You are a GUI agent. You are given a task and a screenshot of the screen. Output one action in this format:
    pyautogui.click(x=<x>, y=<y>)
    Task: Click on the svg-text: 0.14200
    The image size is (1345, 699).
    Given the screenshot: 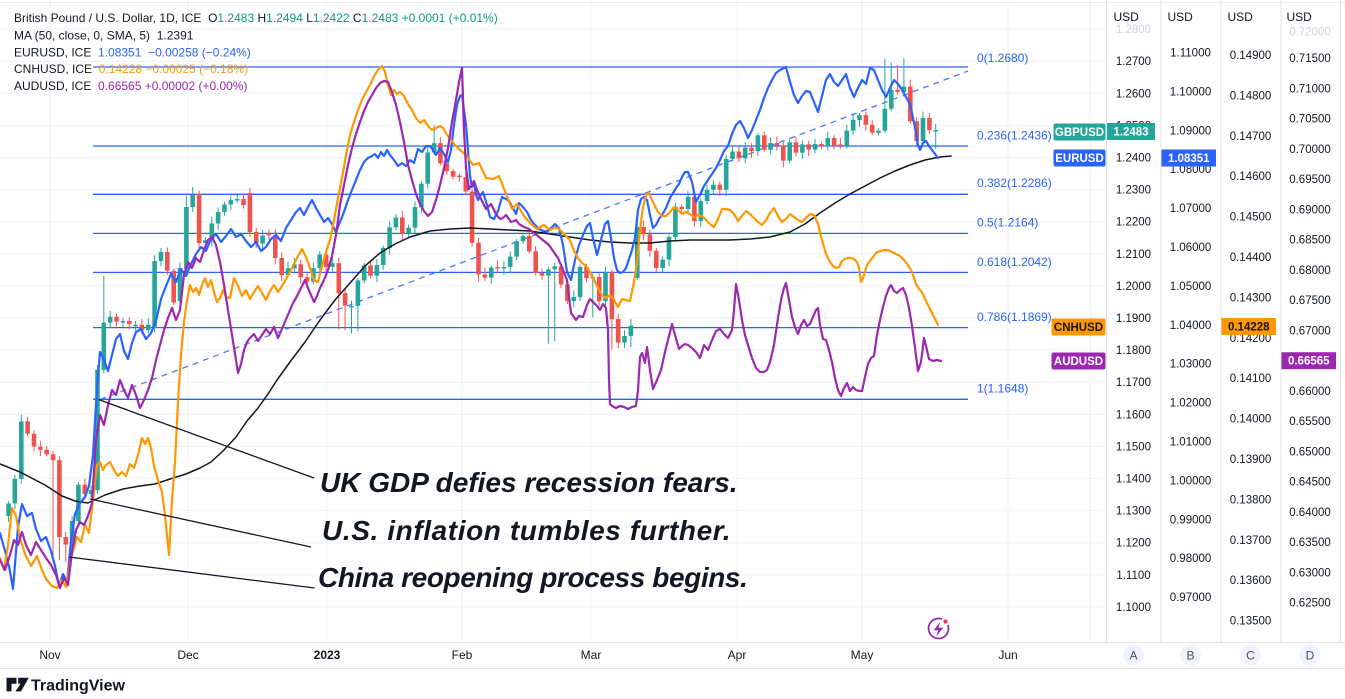 What is the action you would take?
    pyautogui.click(x=1251, y=339)
    